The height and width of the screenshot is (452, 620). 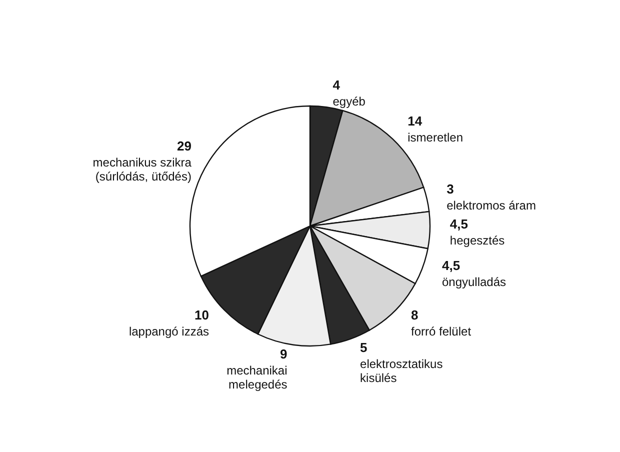 I want to click on slice-label: forró felület, so click(x=441, y=331).